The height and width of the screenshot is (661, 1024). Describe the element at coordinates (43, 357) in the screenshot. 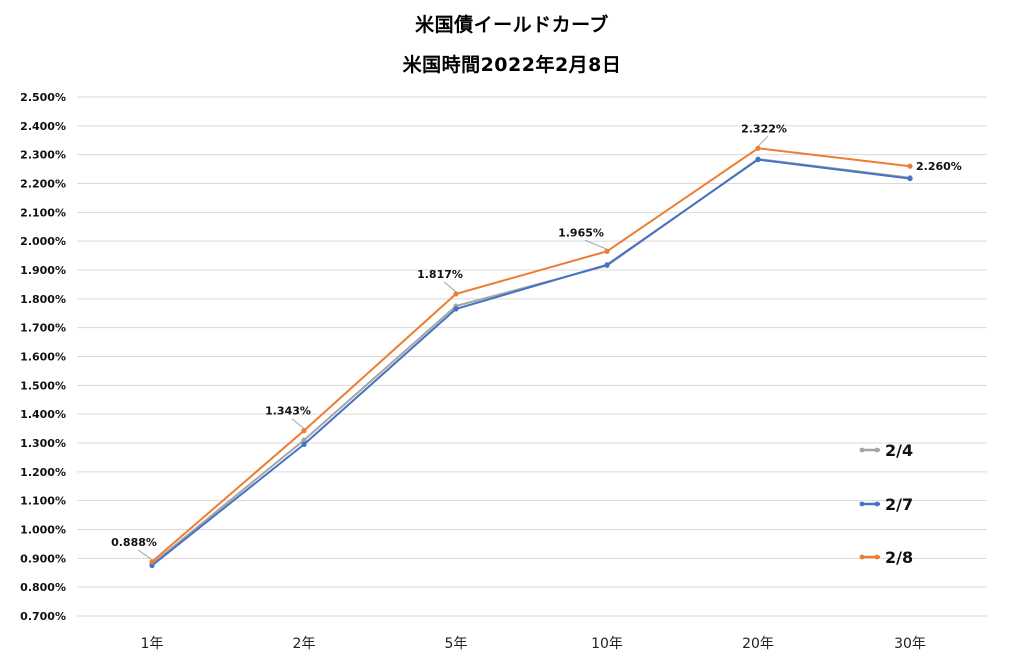

I see `y-tick-label: 1.600%` at that location.